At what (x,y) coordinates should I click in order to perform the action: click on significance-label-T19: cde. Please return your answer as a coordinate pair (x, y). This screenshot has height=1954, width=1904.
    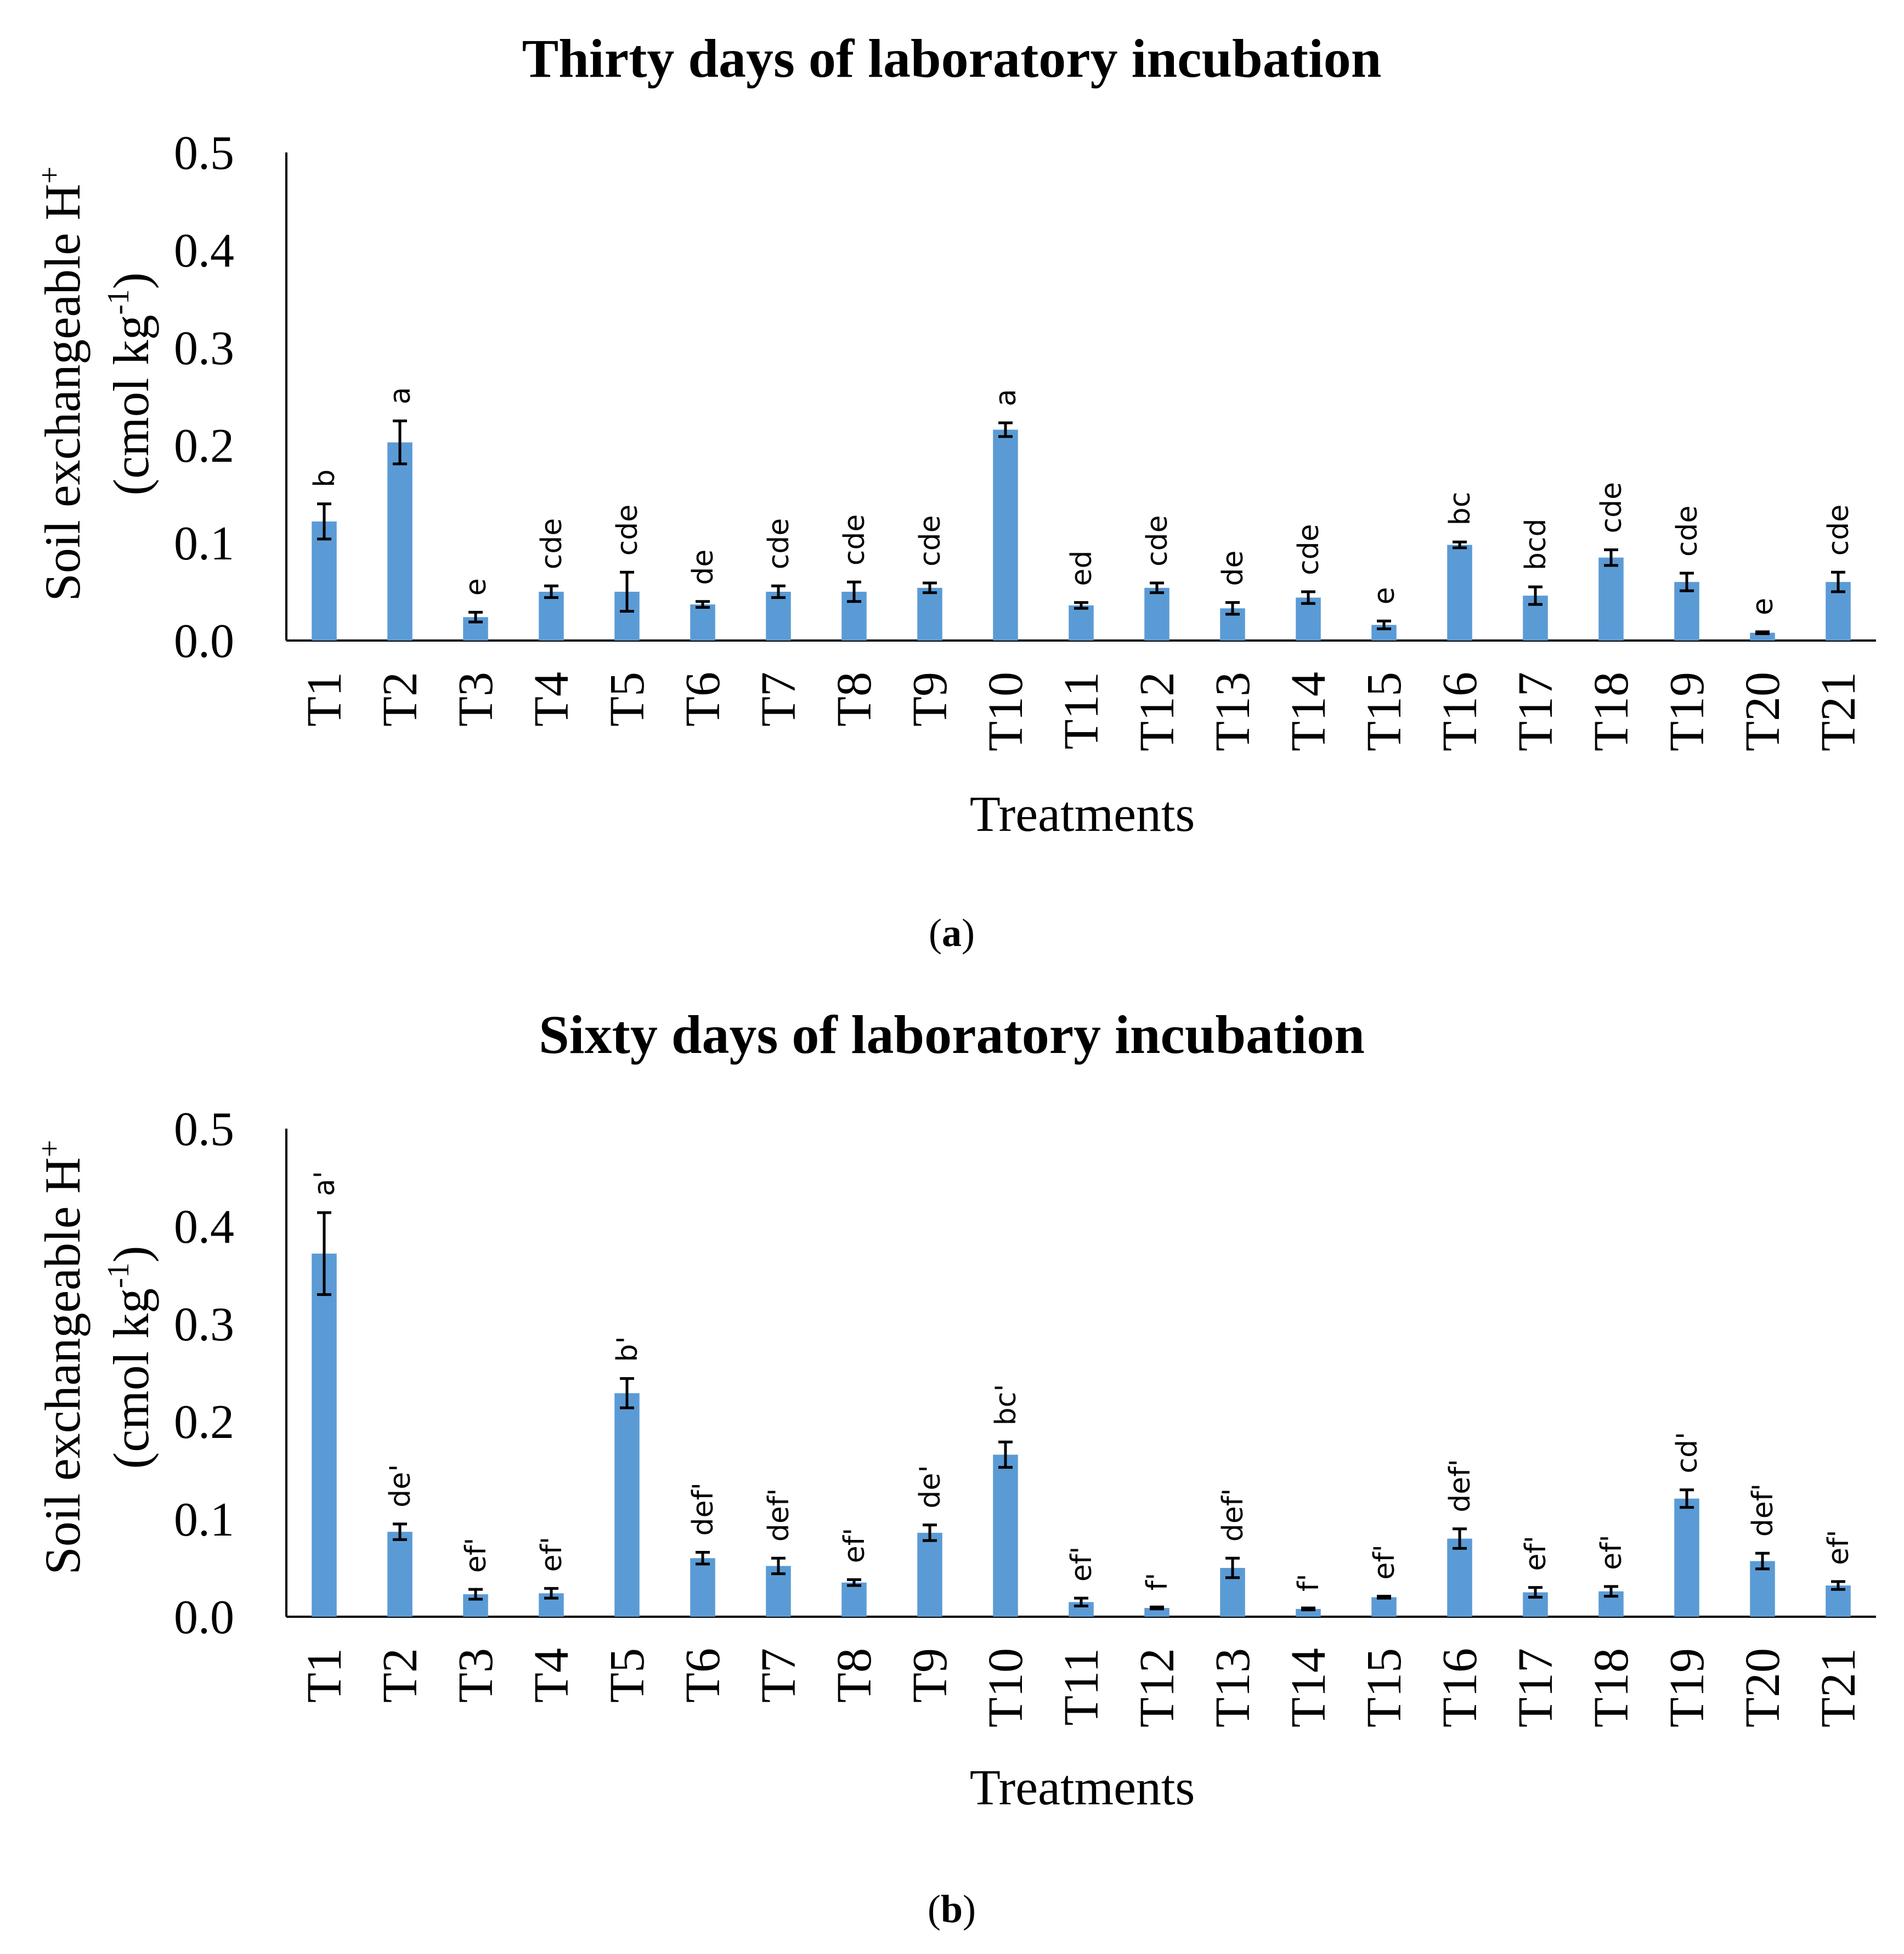
    Looking at the image, I should click on (1687, 531).